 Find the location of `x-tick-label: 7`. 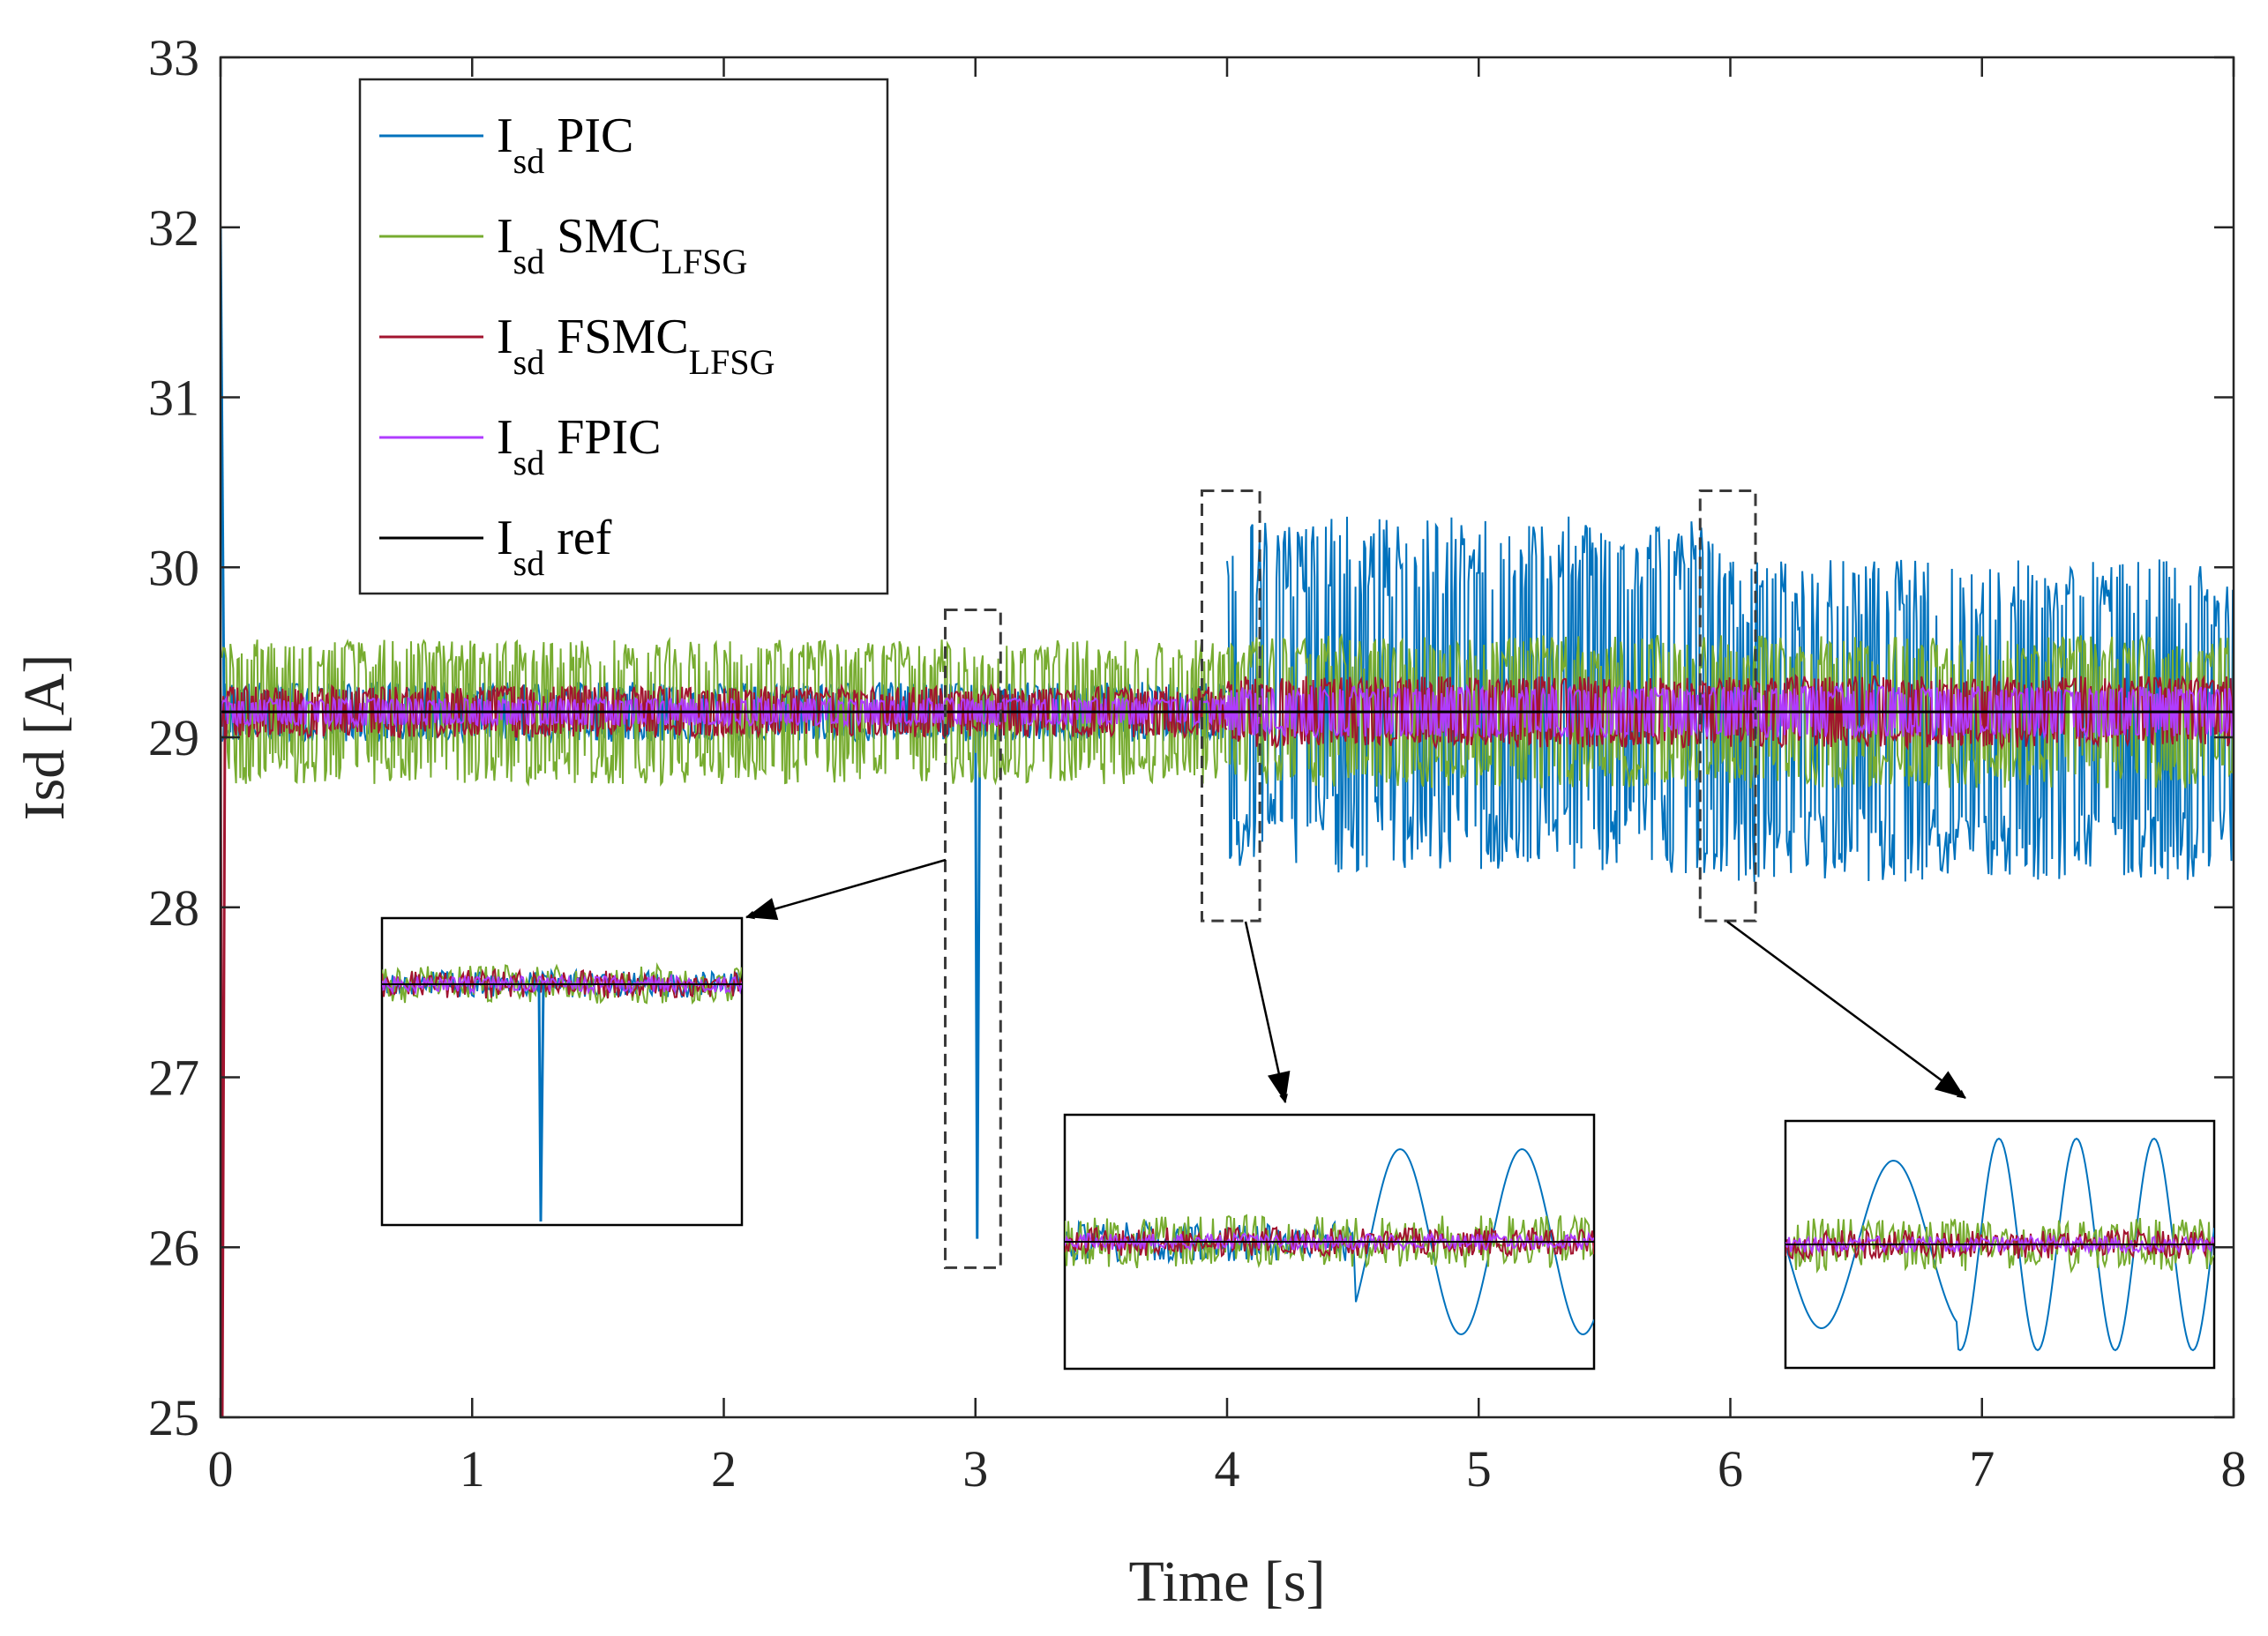

x-tick-label: 7 is located at coordinates (1982, 1469).